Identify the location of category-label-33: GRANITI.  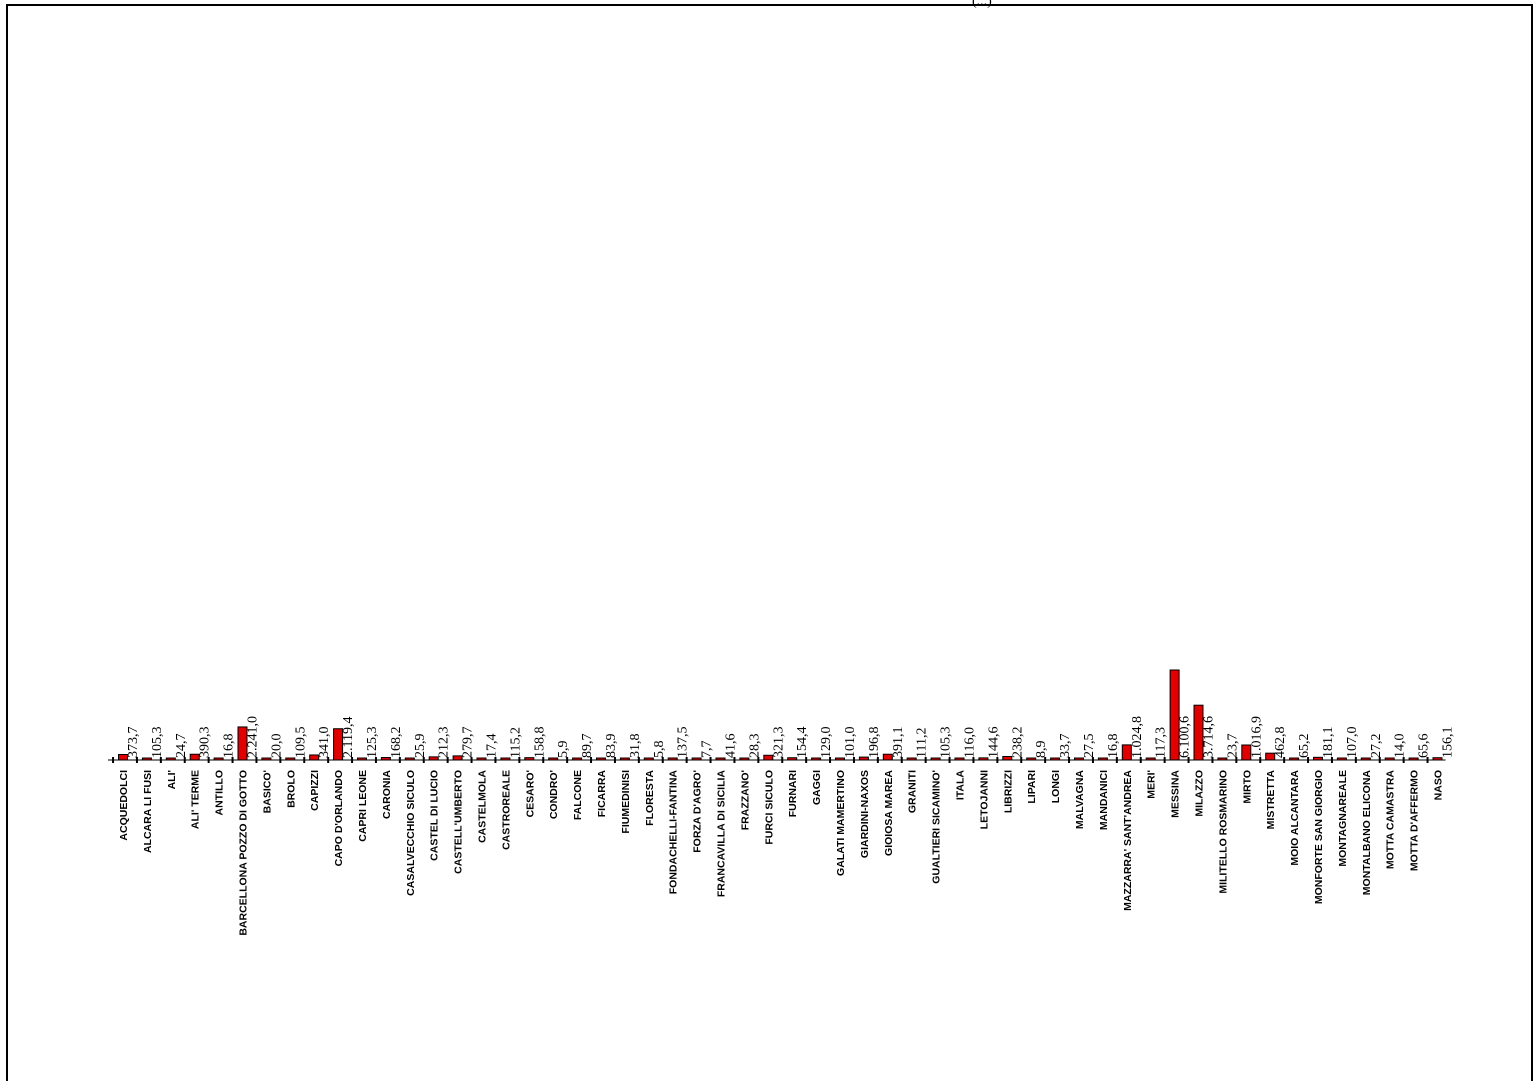
(913, 791).